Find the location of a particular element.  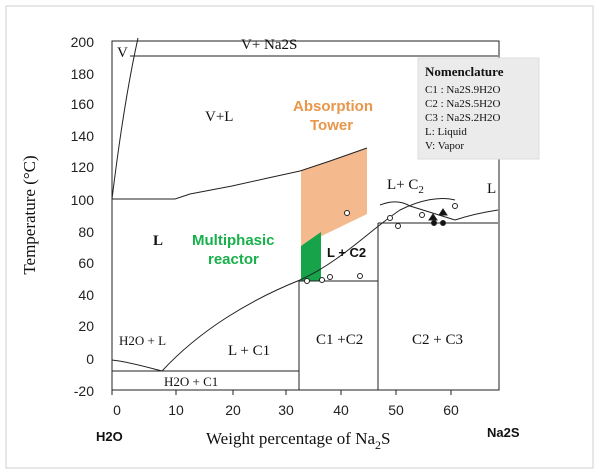

y-tick: 200 is located at coordinates (83, 42).